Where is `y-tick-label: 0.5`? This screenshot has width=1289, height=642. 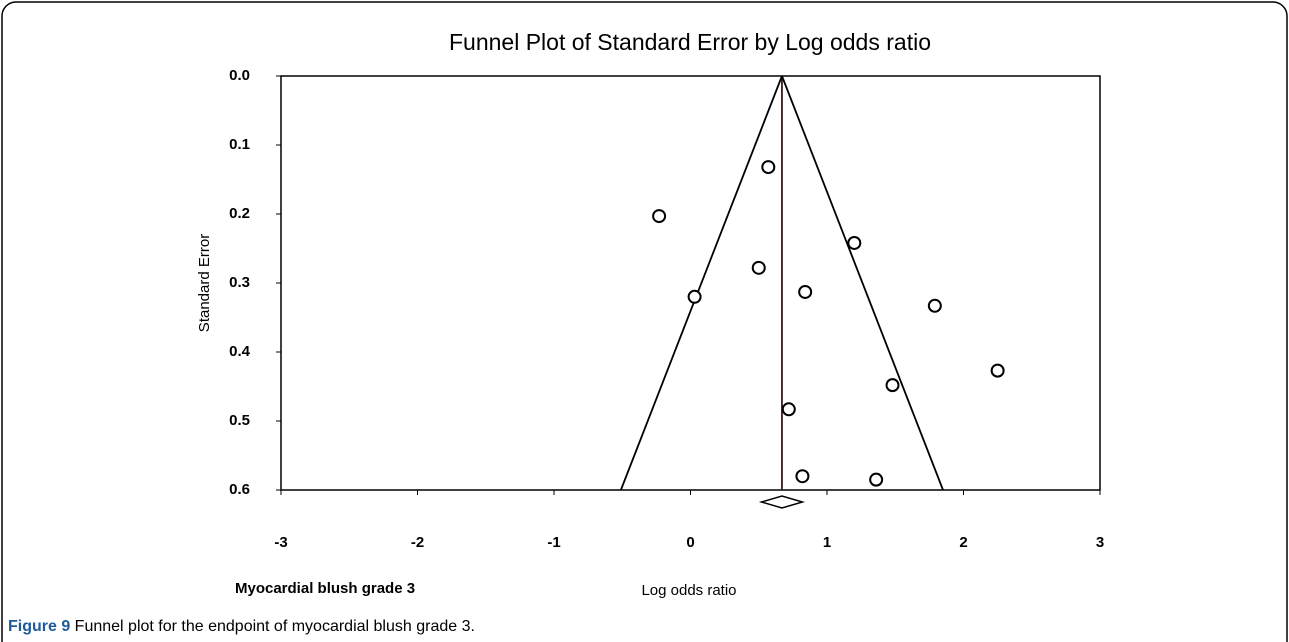
y-tick-label: 0.5 is located at coordinates (239, 420).